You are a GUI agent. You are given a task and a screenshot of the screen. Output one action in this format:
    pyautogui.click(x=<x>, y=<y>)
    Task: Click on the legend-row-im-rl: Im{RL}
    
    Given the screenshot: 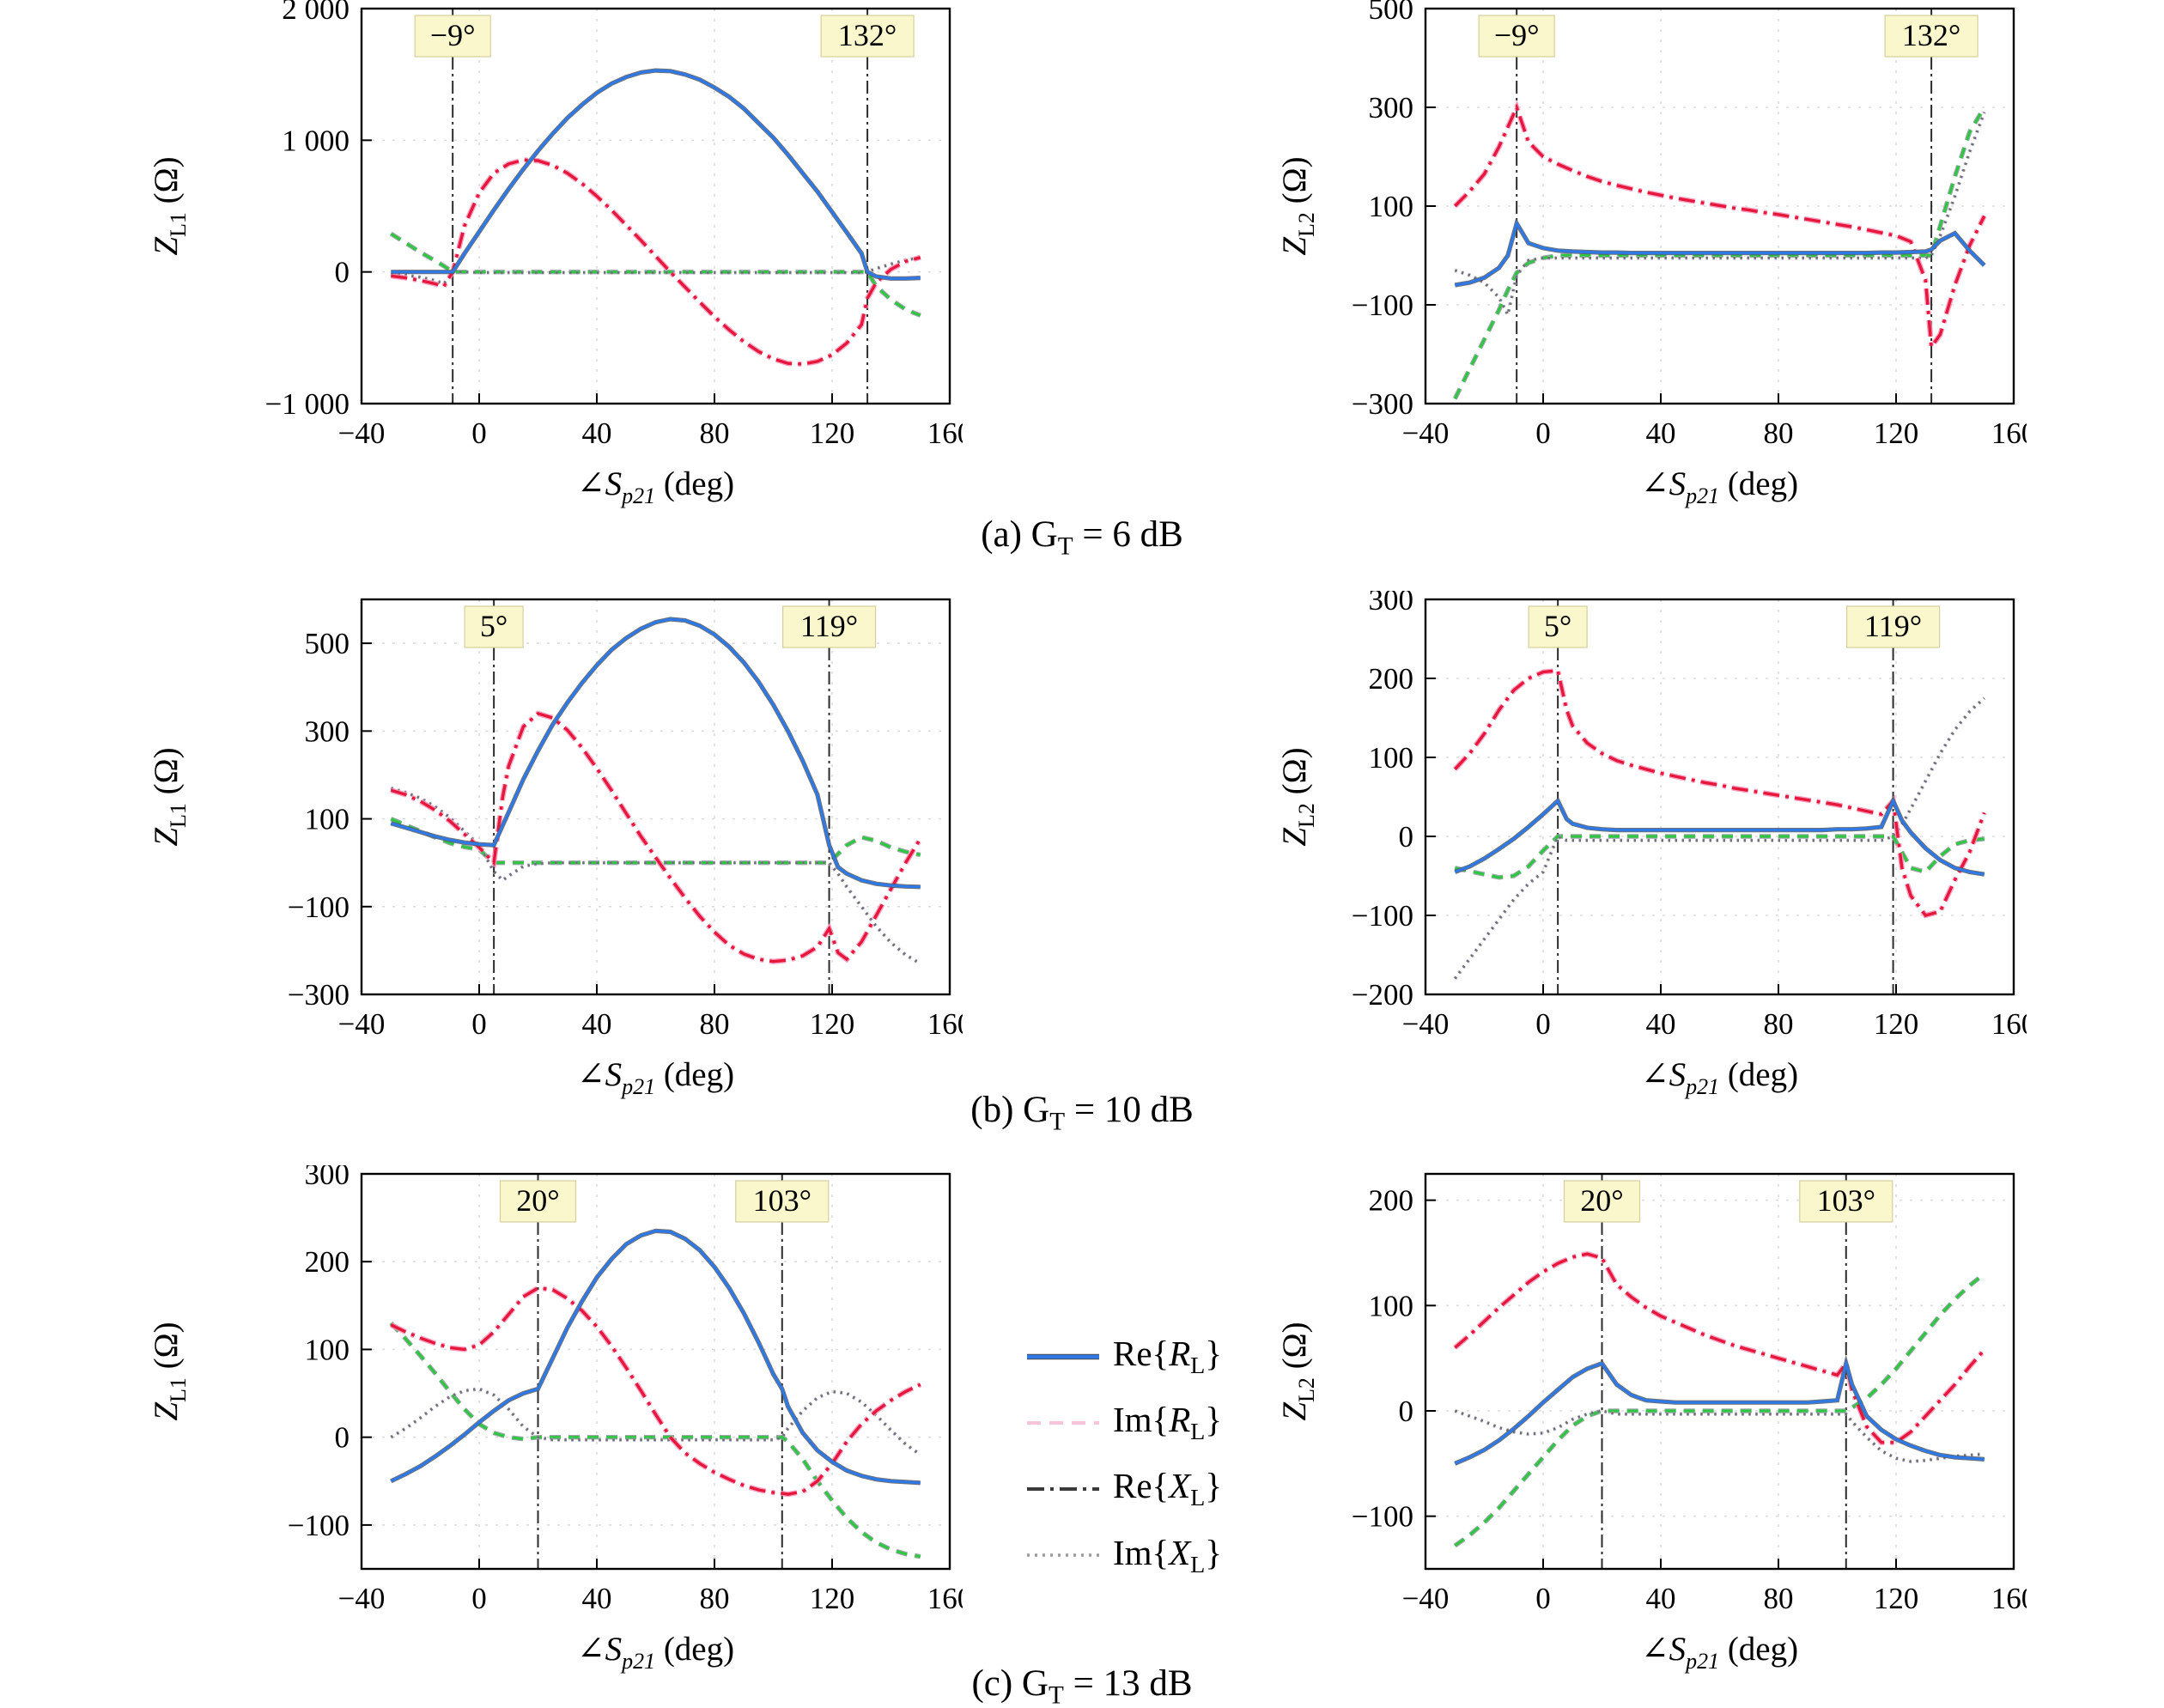 What is the action you would take?
    pyautogui.click(x=1123, y=1422)
    